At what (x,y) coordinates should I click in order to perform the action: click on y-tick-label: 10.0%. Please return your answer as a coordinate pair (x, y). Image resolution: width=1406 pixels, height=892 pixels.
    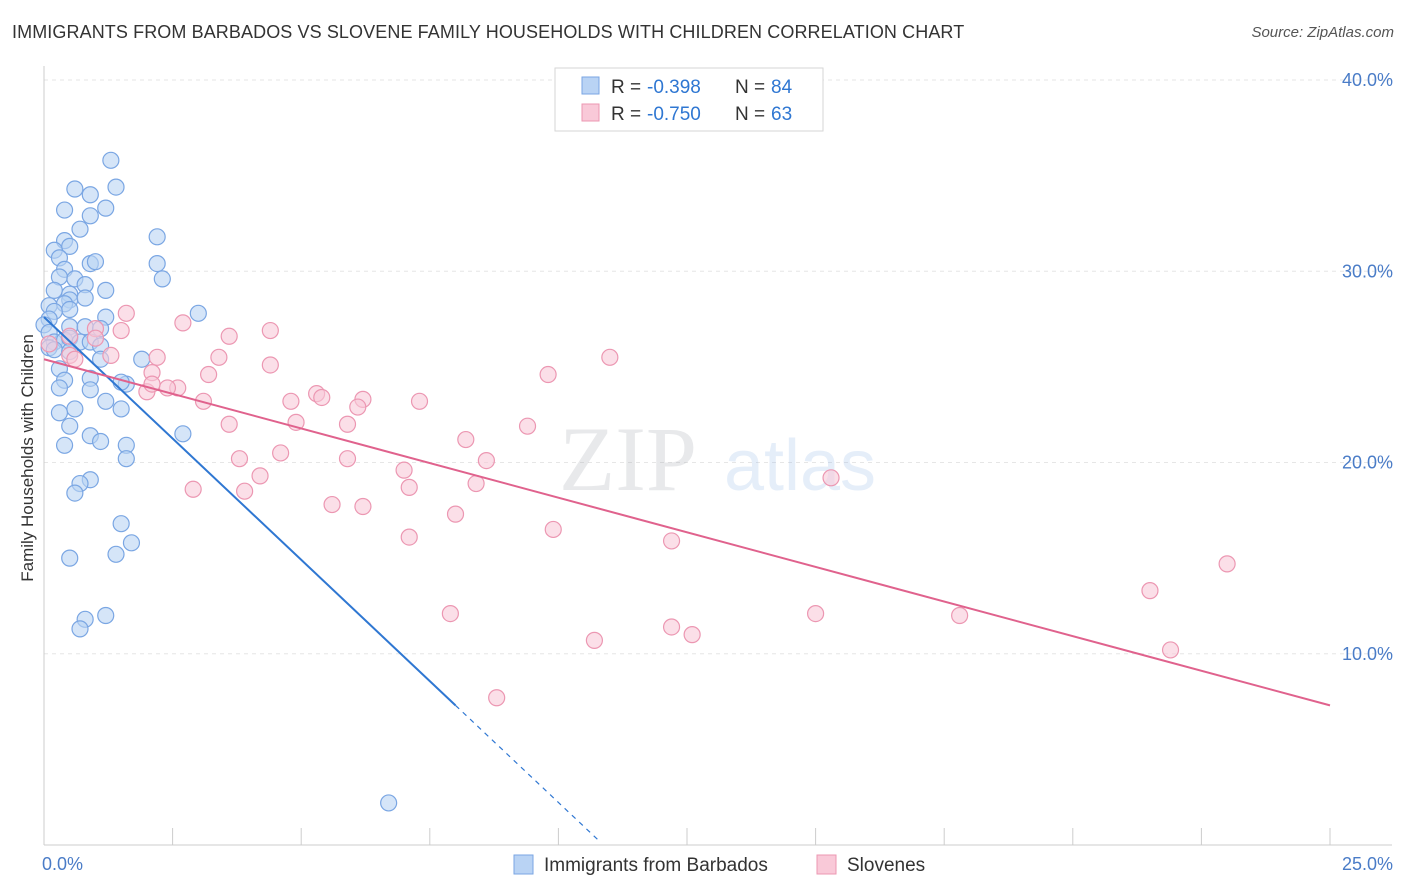
    Looking at the image, I should click on (1367, 654).